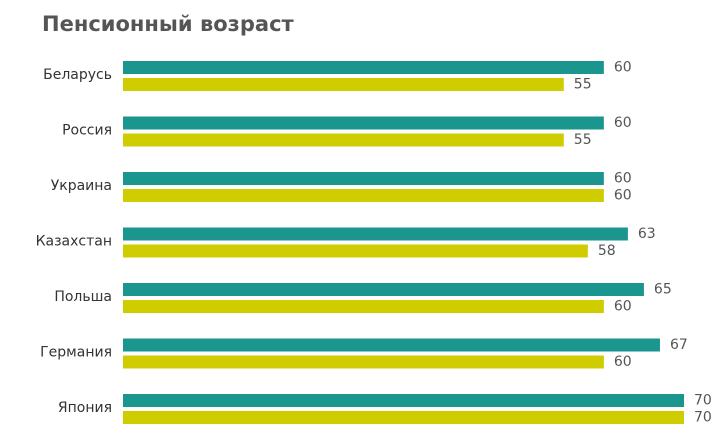  Describe the element at coordinates (83, 297) in the screenshot. I see `category-label: Польша` at that location.